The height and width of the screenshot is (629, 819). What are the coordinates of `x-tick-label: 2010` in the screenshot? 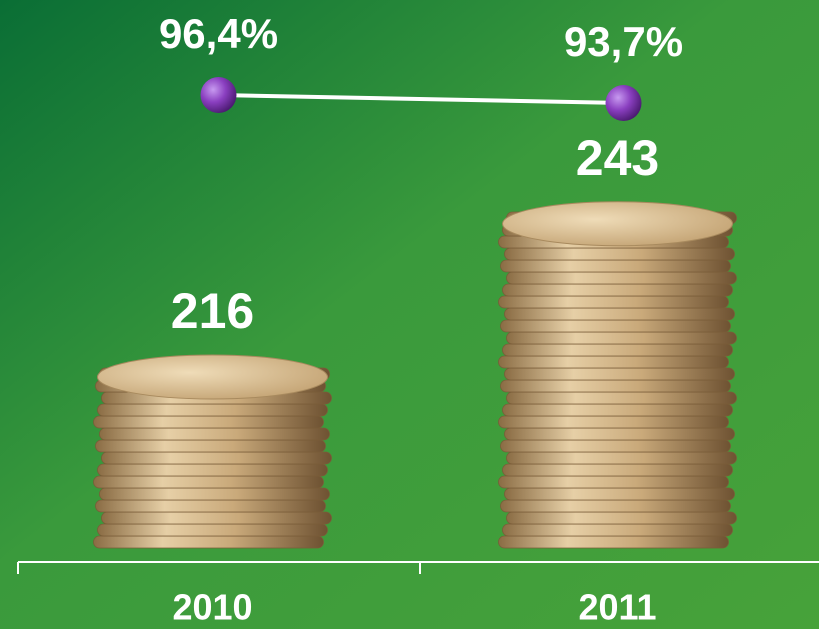 It's located at (212, 607).